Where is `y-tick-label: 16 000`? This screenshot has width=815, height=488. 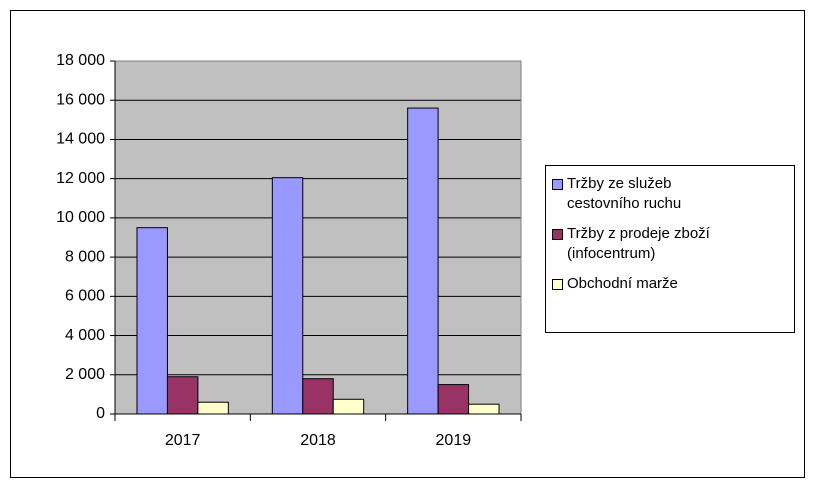 y-tick-label: 16 000 is located at coordinates (80, 99).